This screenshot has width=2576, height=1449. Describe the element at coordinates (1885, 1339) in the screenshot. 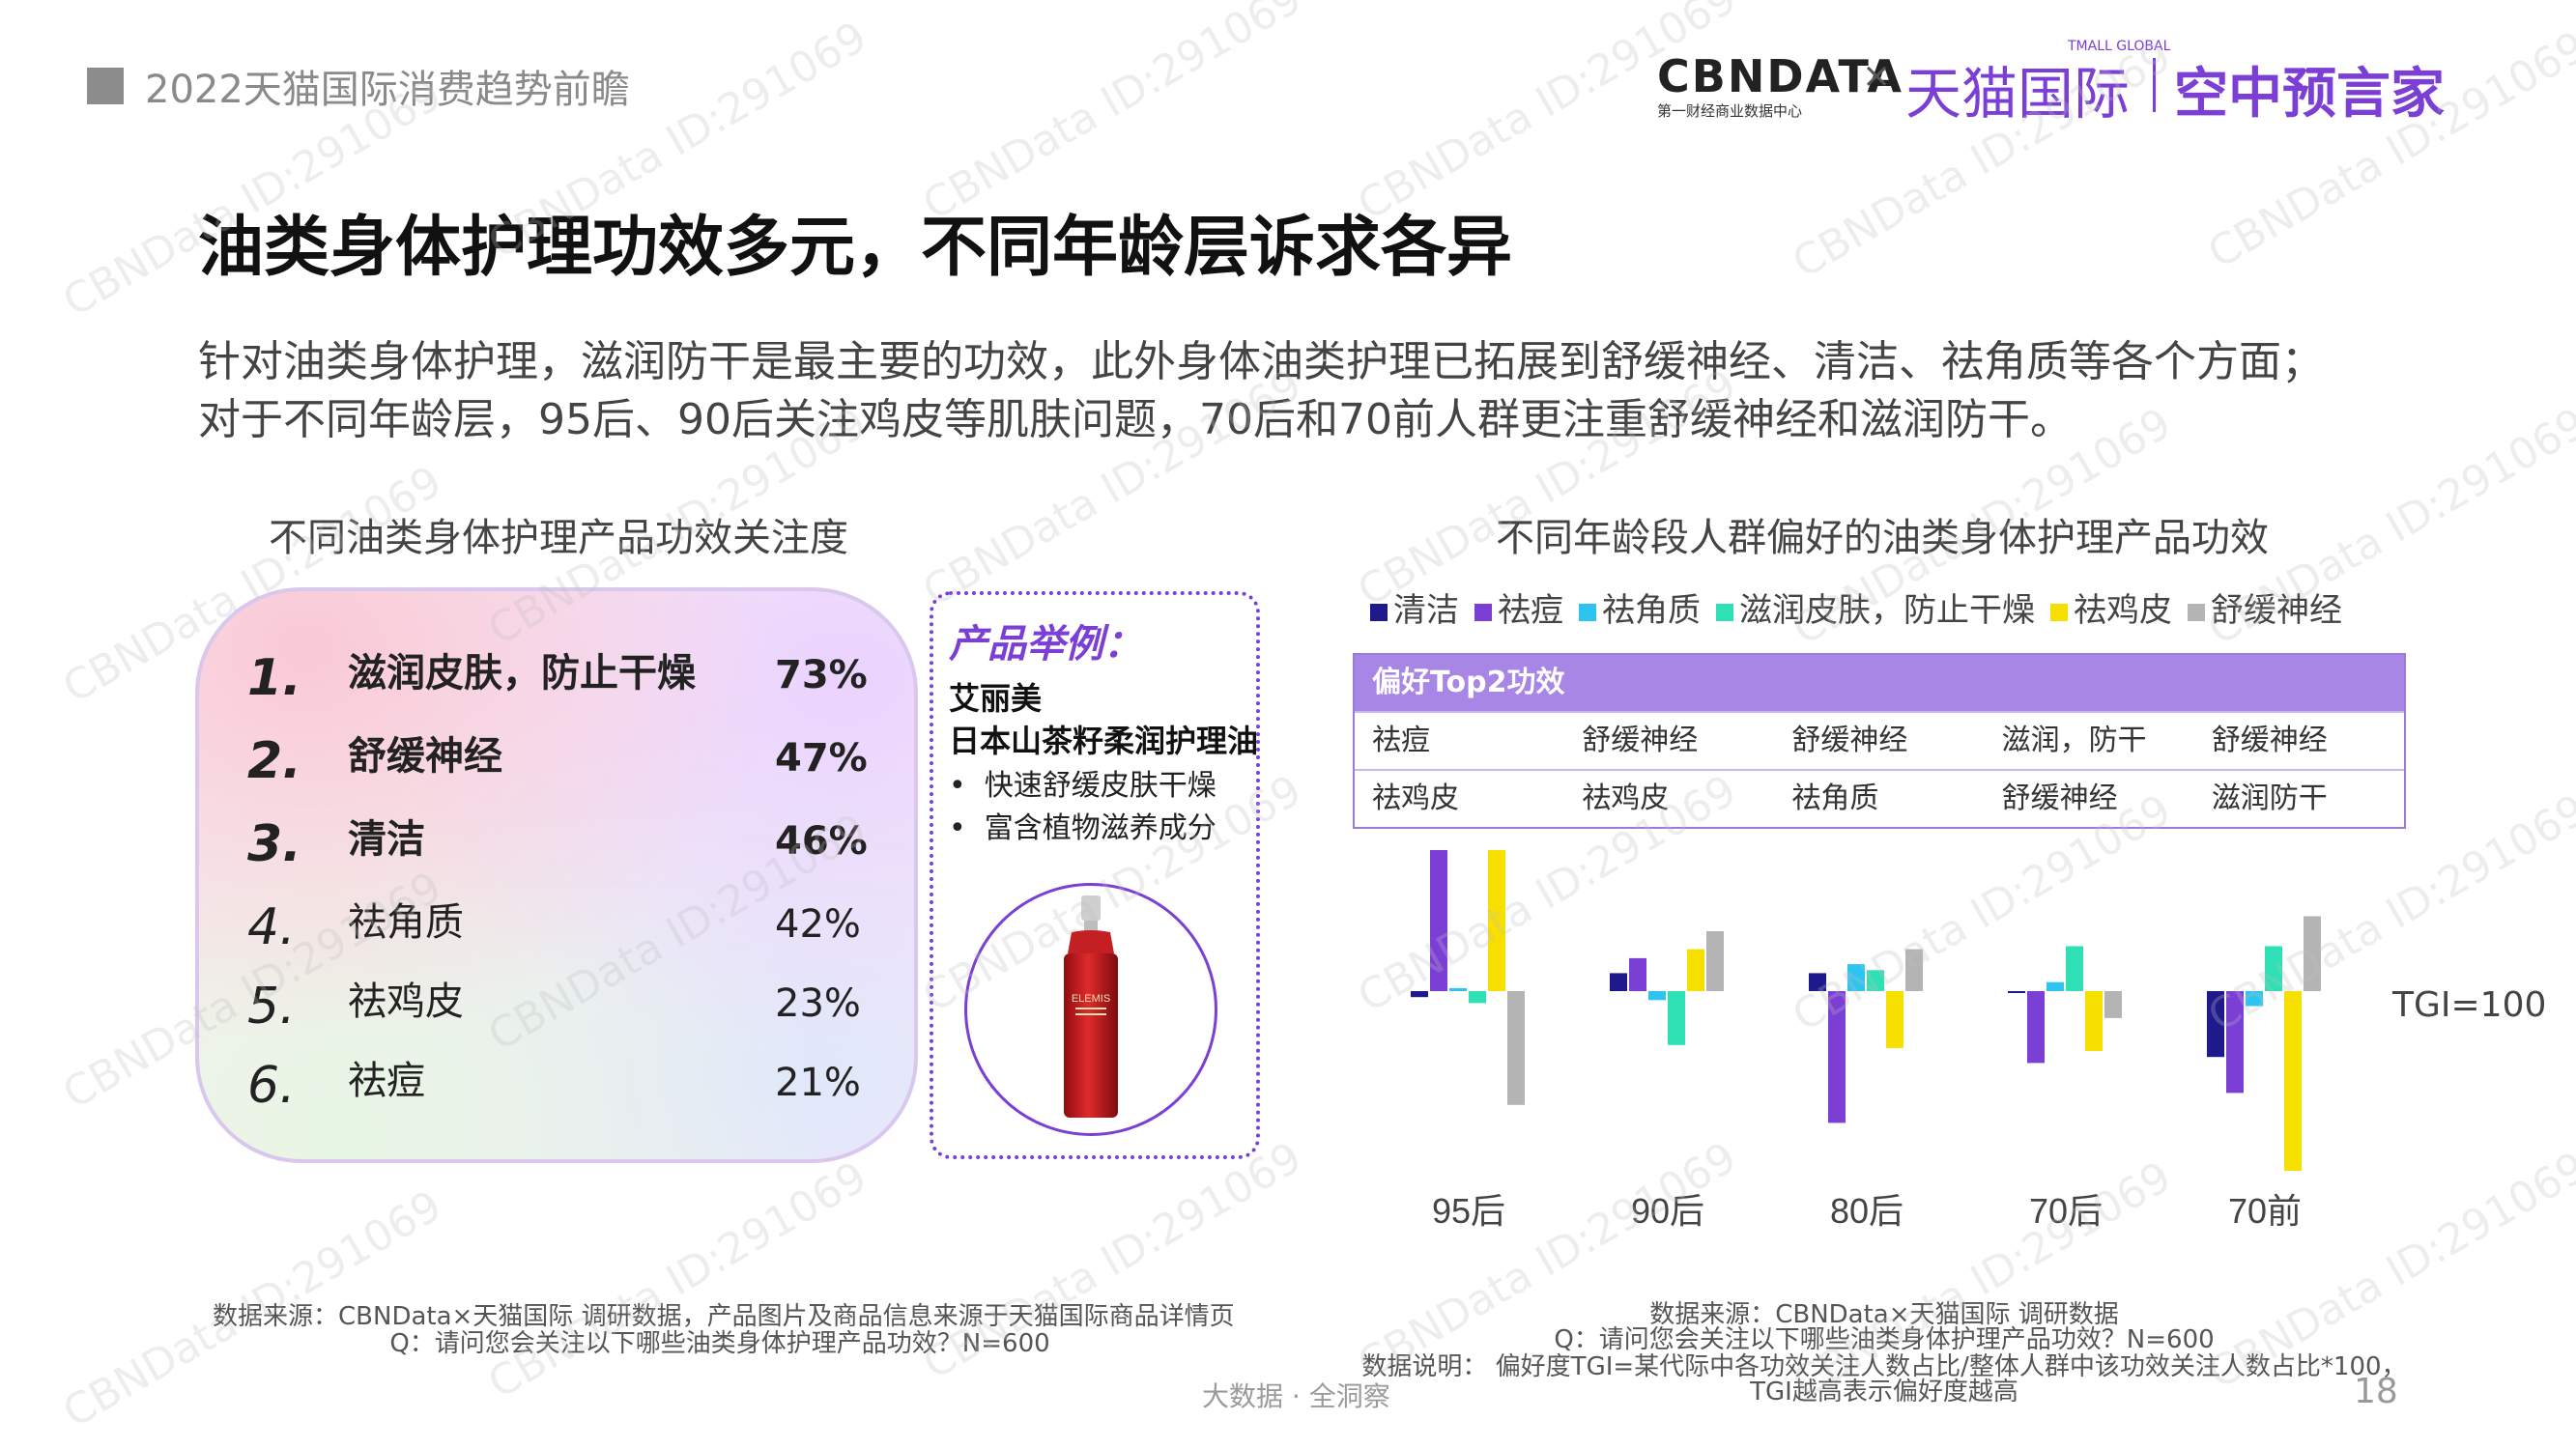

I see `right-question-note: Q：请问您会关注以下哪些油类身体护理产品功效？N=600` at that location.